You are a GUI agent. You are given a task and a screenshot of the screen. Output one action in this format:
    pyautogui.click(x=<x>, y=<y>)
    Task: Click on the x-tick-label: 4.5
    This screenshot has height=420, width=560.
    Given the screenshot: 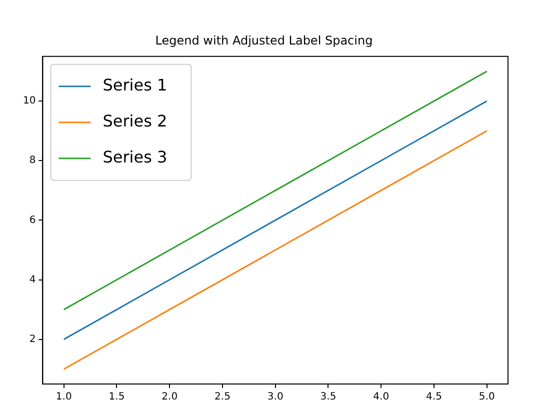 What is the action you would take?
    pyautogui.click(x=434, y=397)
    